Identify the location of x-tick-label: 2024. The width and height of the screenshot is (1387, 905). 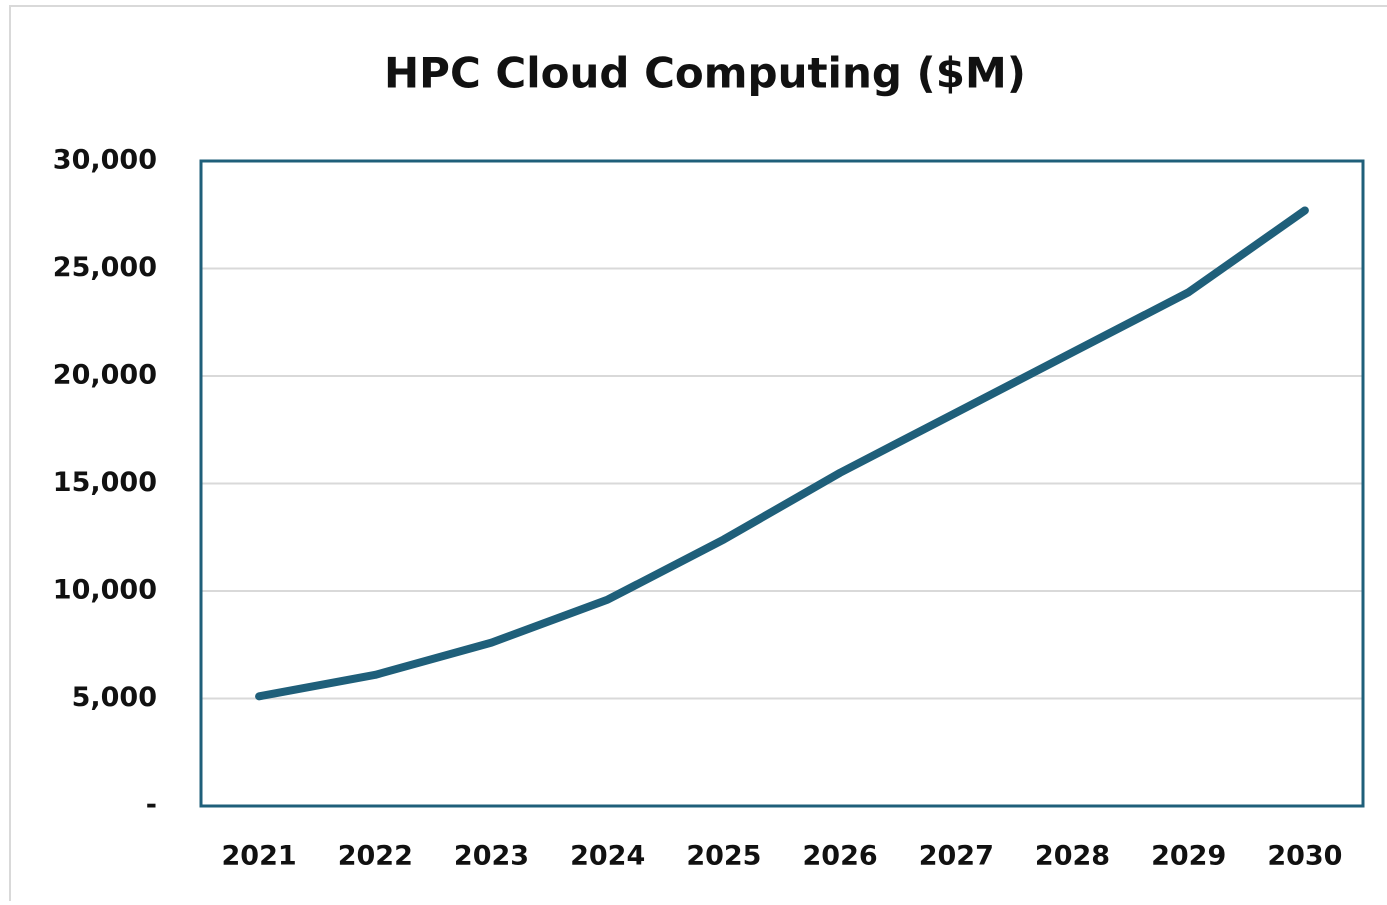
(607, 856).